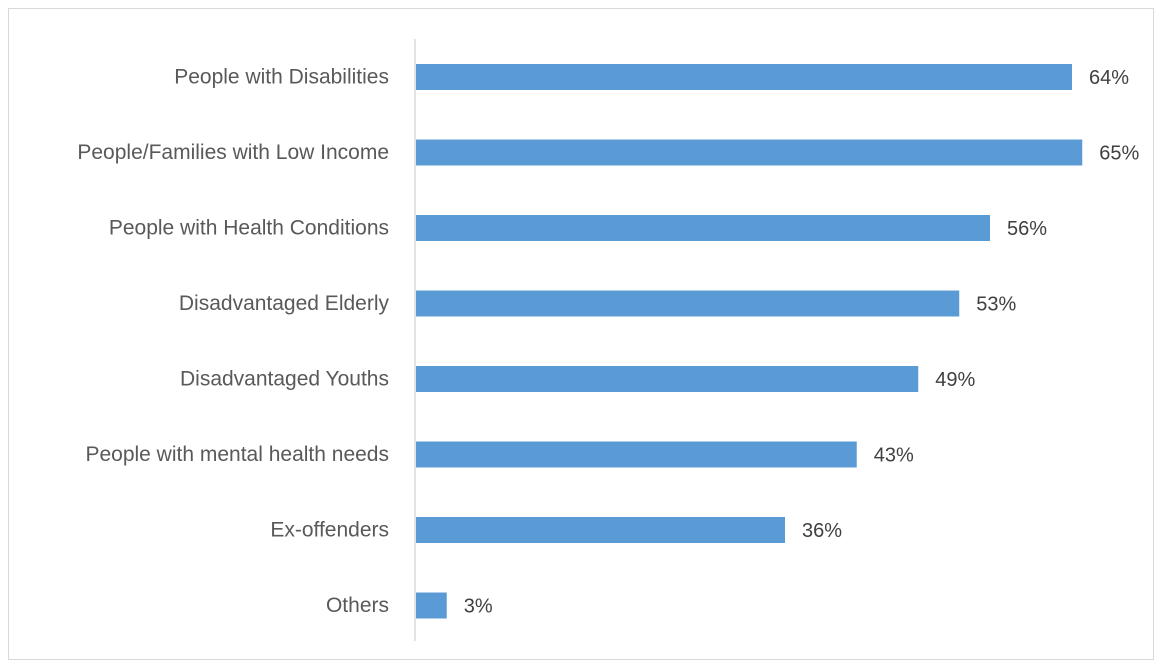 Image resolution: width=1156 pixels, height=663 pixels. What do you see at coordinates (237, 454) in the screenshot?
I see `category-label: People with mental health needs` at bounding box center [237, 454].